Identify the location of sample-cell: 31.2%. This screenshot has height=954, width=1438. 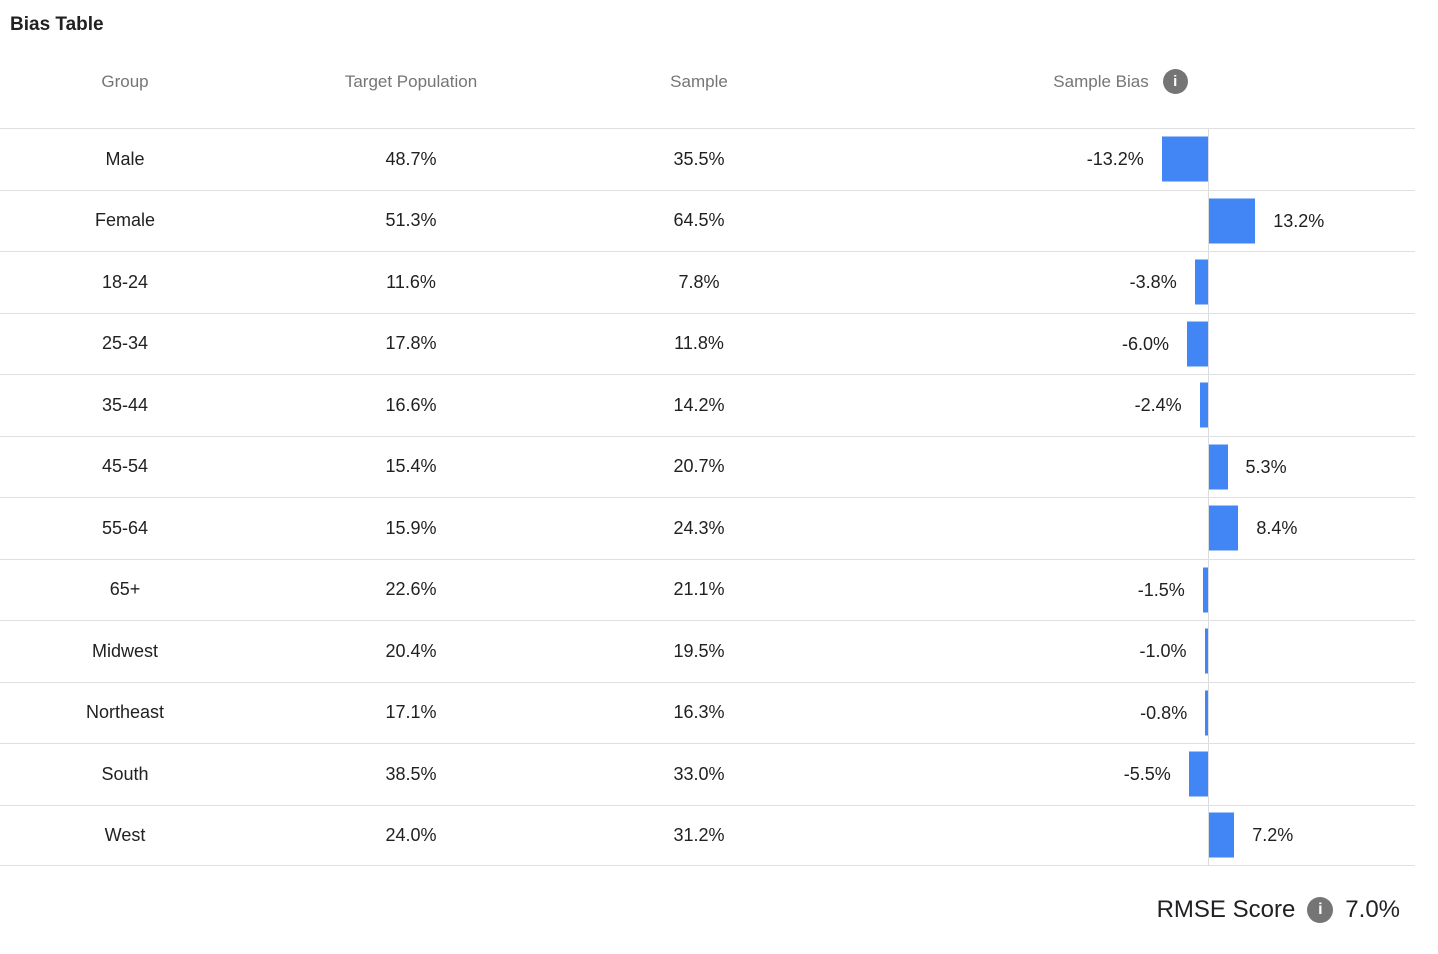
(699, 834).